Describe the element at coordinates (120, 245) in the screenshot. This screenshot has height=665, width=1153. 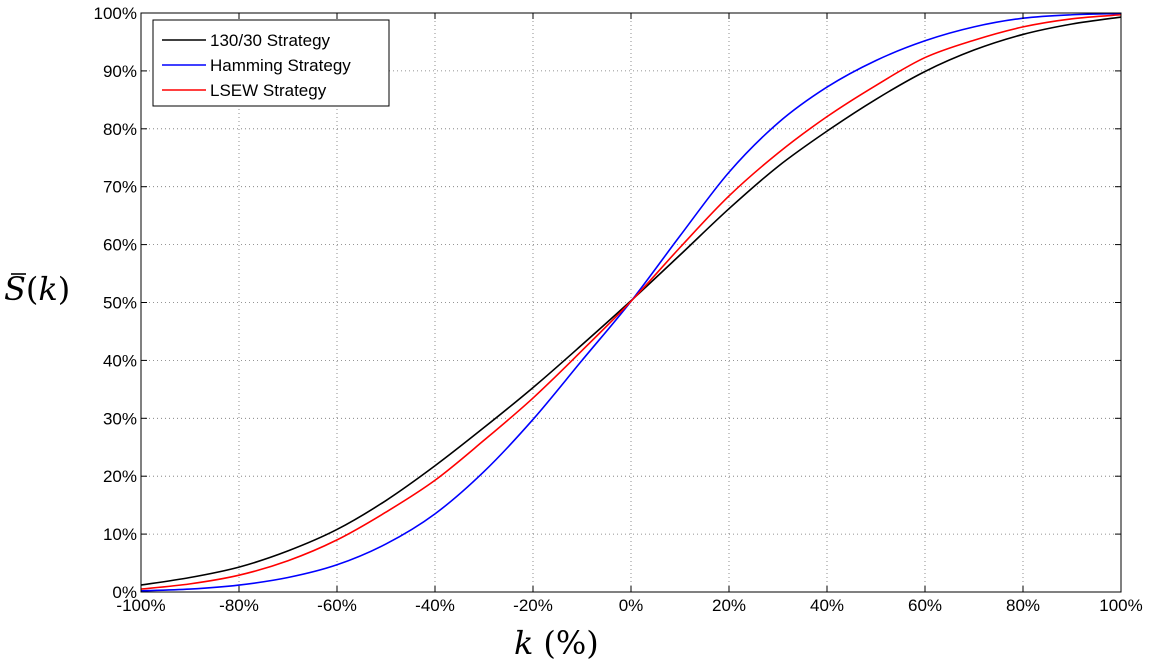
I see `y-tick-label: 60%` at that location.